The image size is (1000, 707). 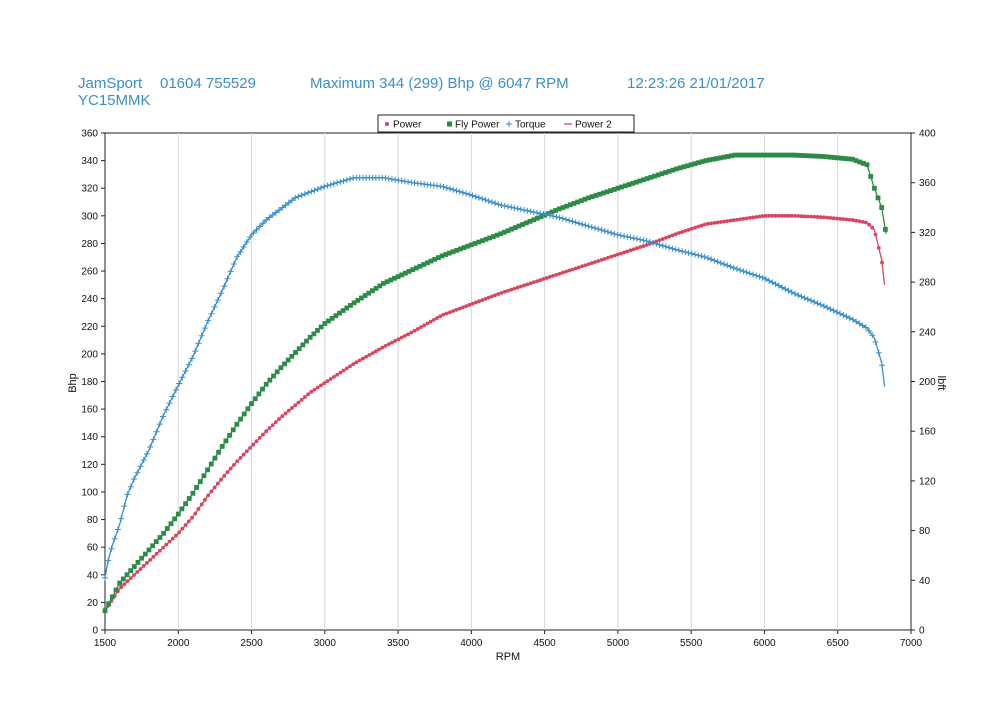 I want to click on y-tick-label: 0, so click(x=95, y=631).